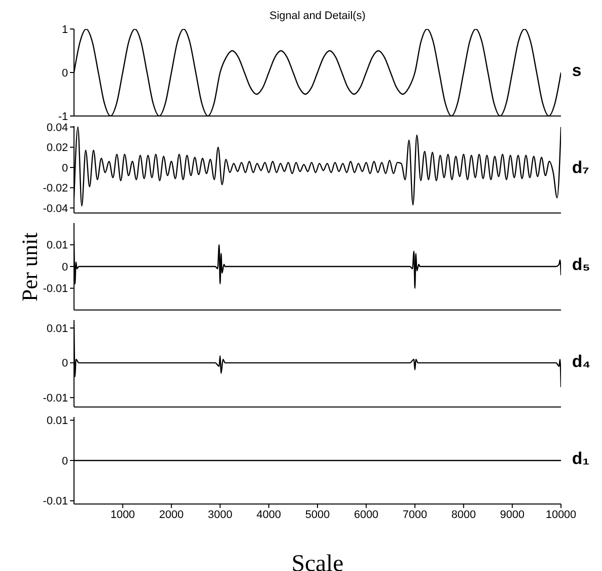  What do you see at coordinates (317, 514) in the screenshot?
I see `x-tick-label: 5000` at bounding box center [317, 514].